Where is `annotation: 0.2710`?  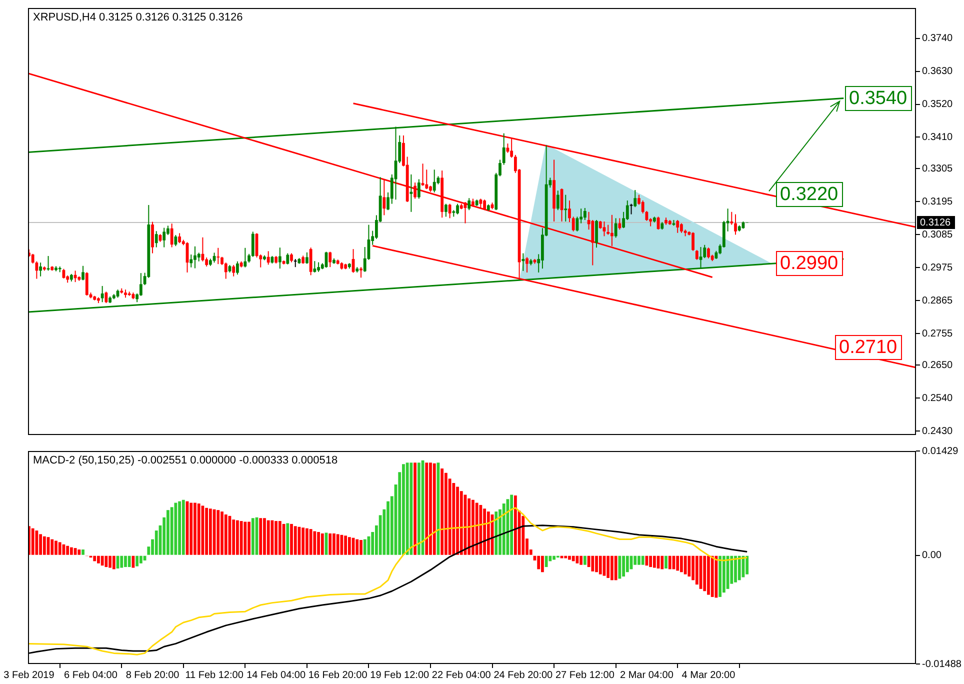
annotation: 0.2710 is located at coordinates (868, 347).